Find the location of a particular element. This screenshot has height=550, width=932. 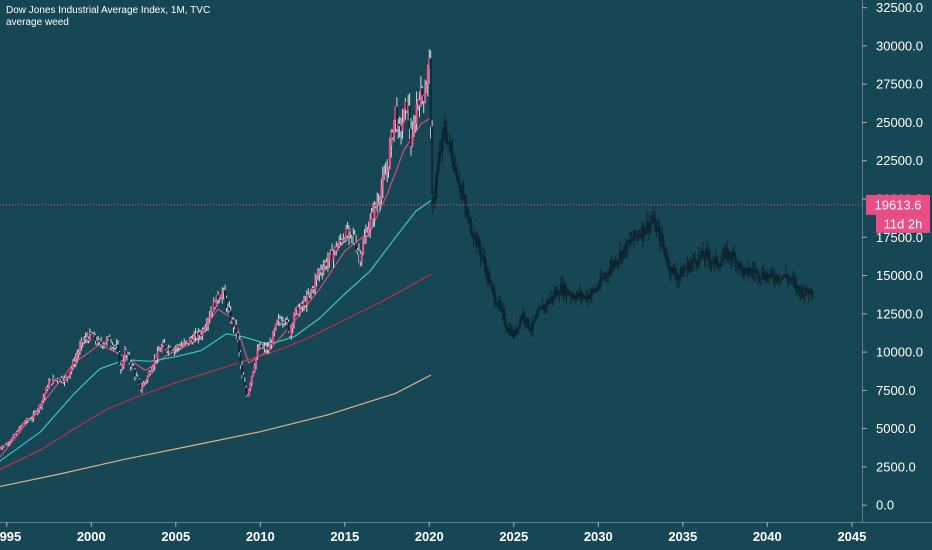

y-tick-label: 10000.0 is located at coordinates (899, 352).